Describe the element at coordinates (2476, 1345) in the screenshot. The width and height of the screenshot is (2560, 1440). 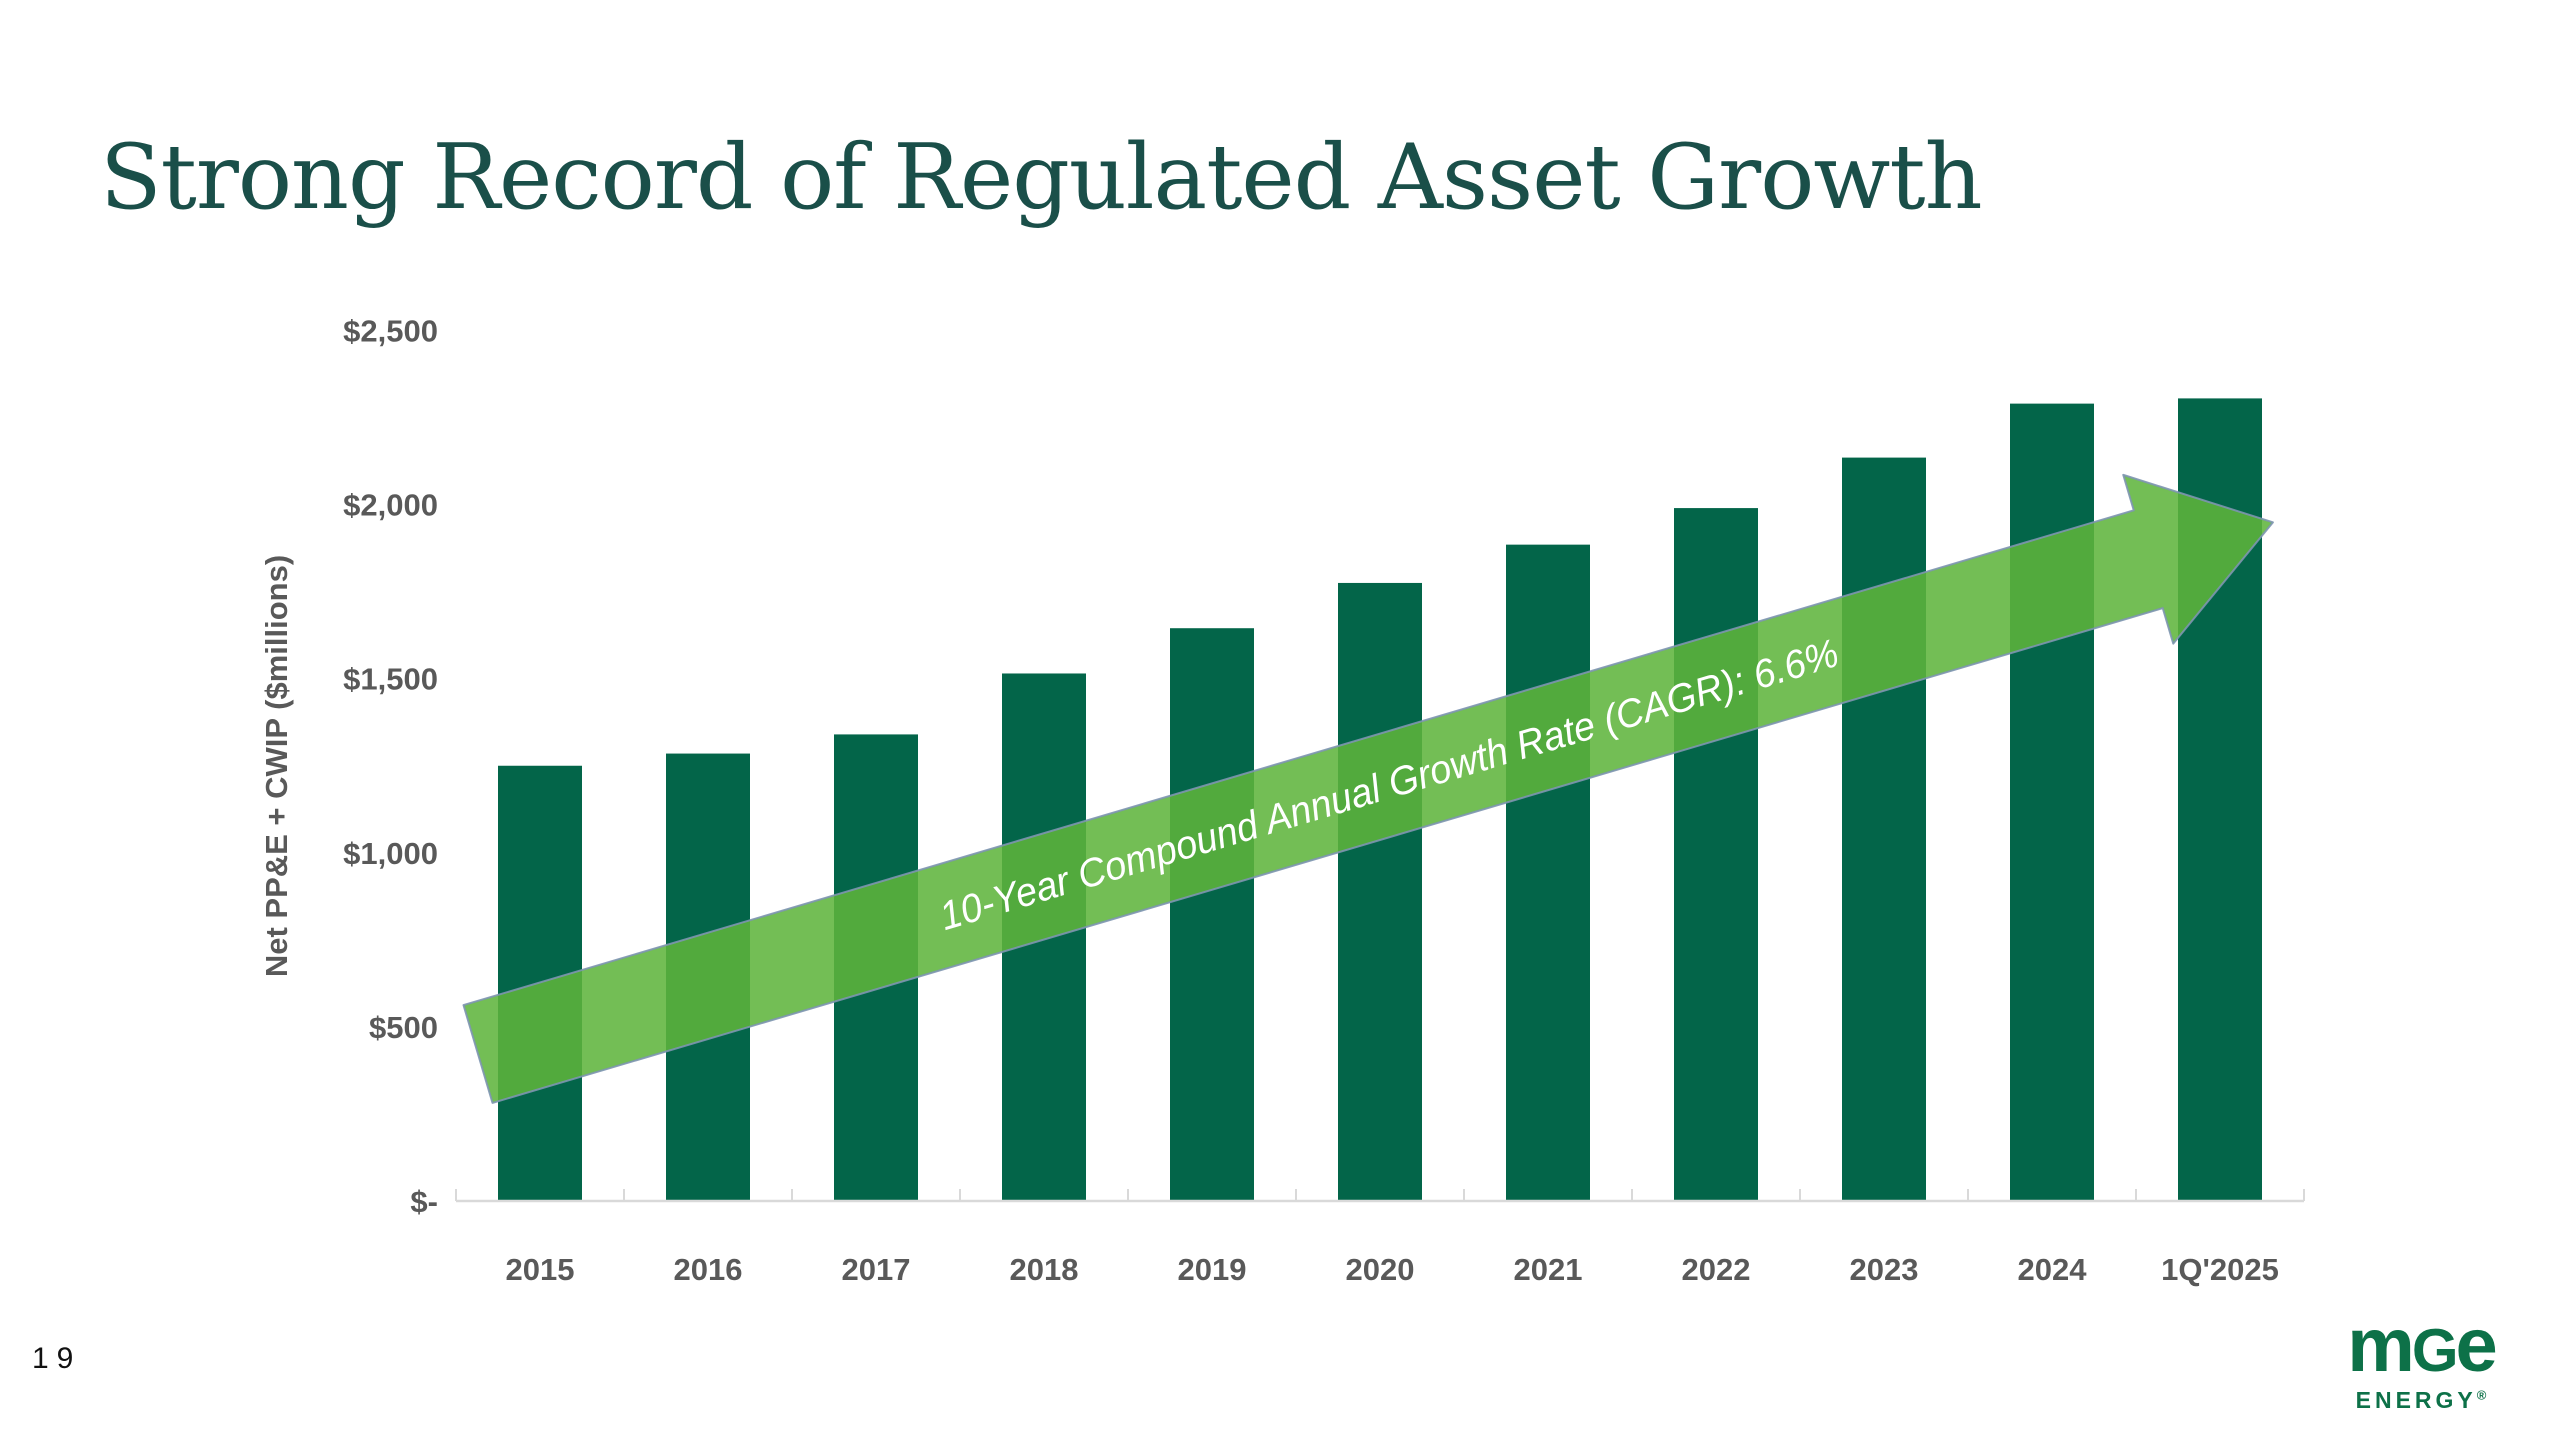
I see `logo-letter-e: e` at that location.